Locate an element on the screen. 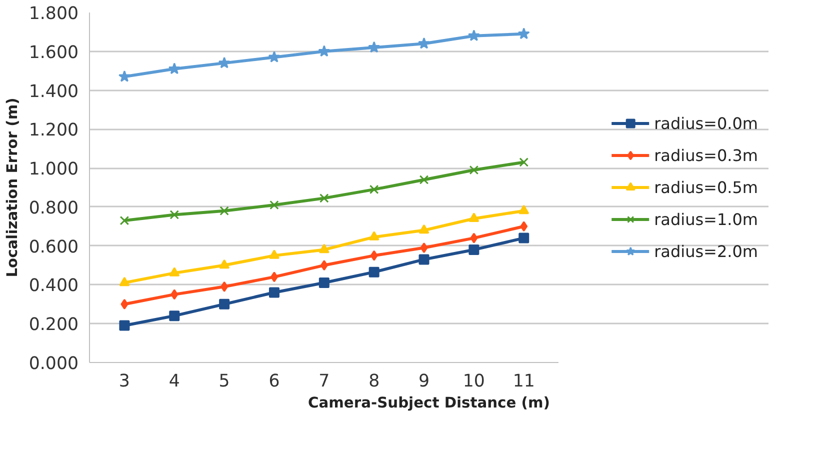 This screenshot has height=457, width=827. y-tick-label: 1.600 is located at coordinates (53, 52).